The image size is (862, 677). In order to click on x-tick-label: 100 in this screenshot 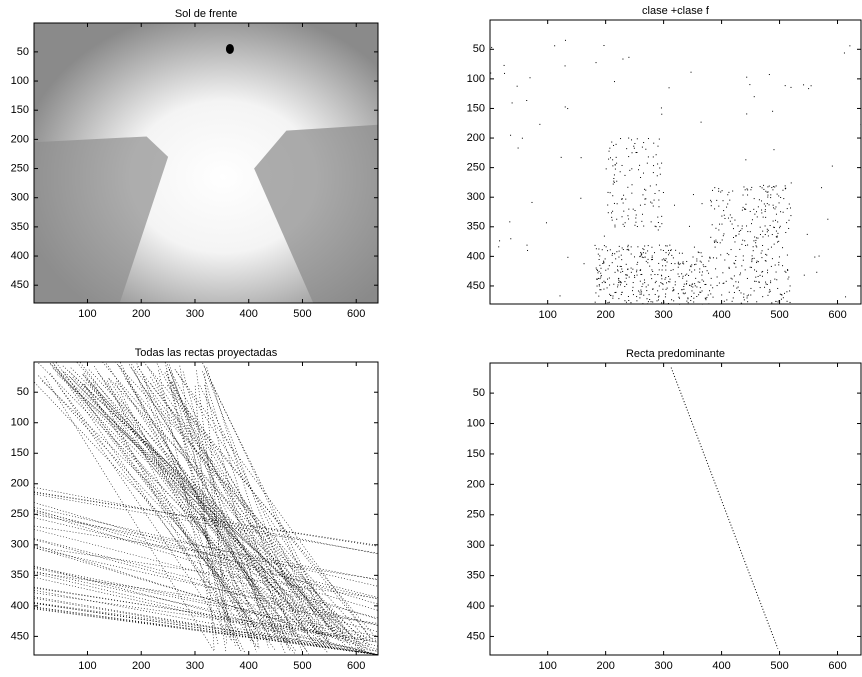, I will do `click(87, 666)`.